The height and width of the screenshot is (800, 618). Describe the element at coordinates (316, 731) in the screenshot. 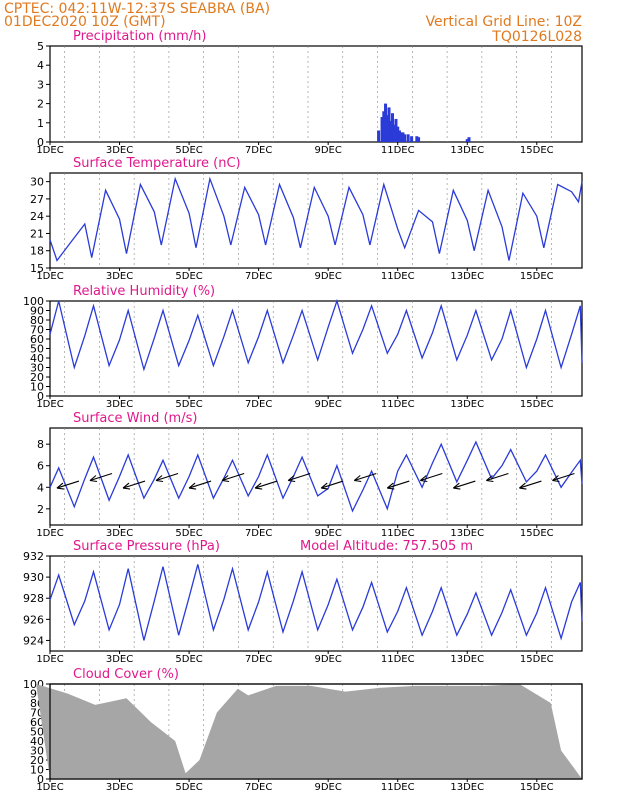

I see `plot-frame-overlay` at that location.